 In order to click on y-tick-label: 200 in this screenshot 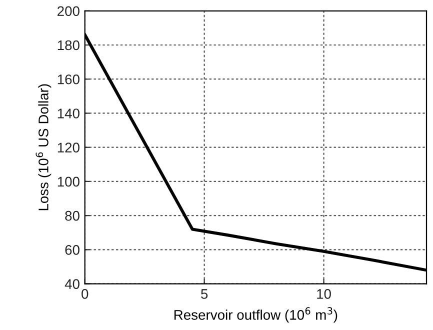, I will do `click(69, 11)`.